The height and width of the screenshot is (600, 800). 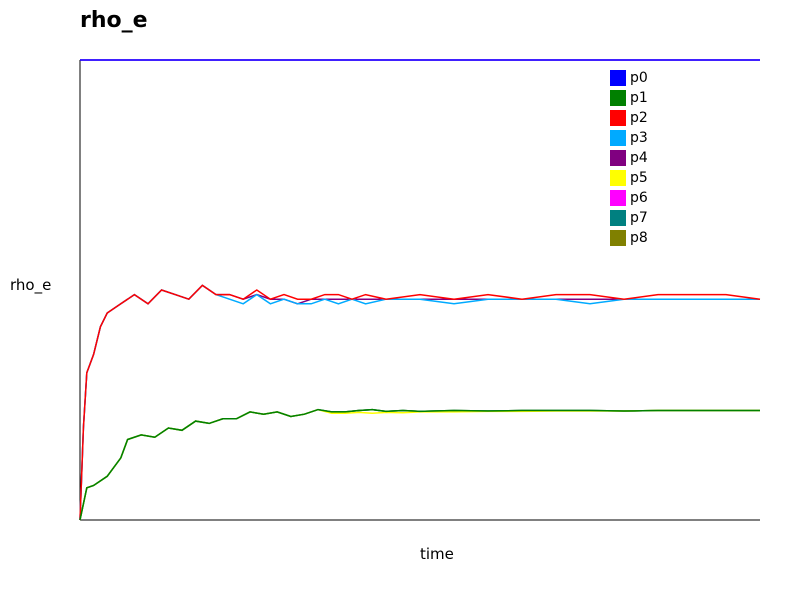 What do you see at coordinates (639, 118) in the screenshot?
I see `legend-label-p2: p2` at bounding box center [639, 118].